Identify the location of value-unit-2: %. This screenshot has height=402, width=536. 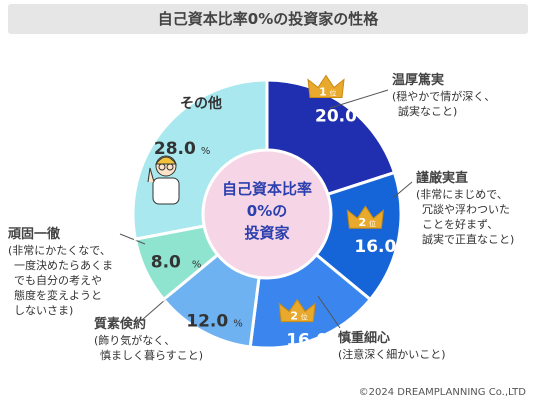
(338, 343).